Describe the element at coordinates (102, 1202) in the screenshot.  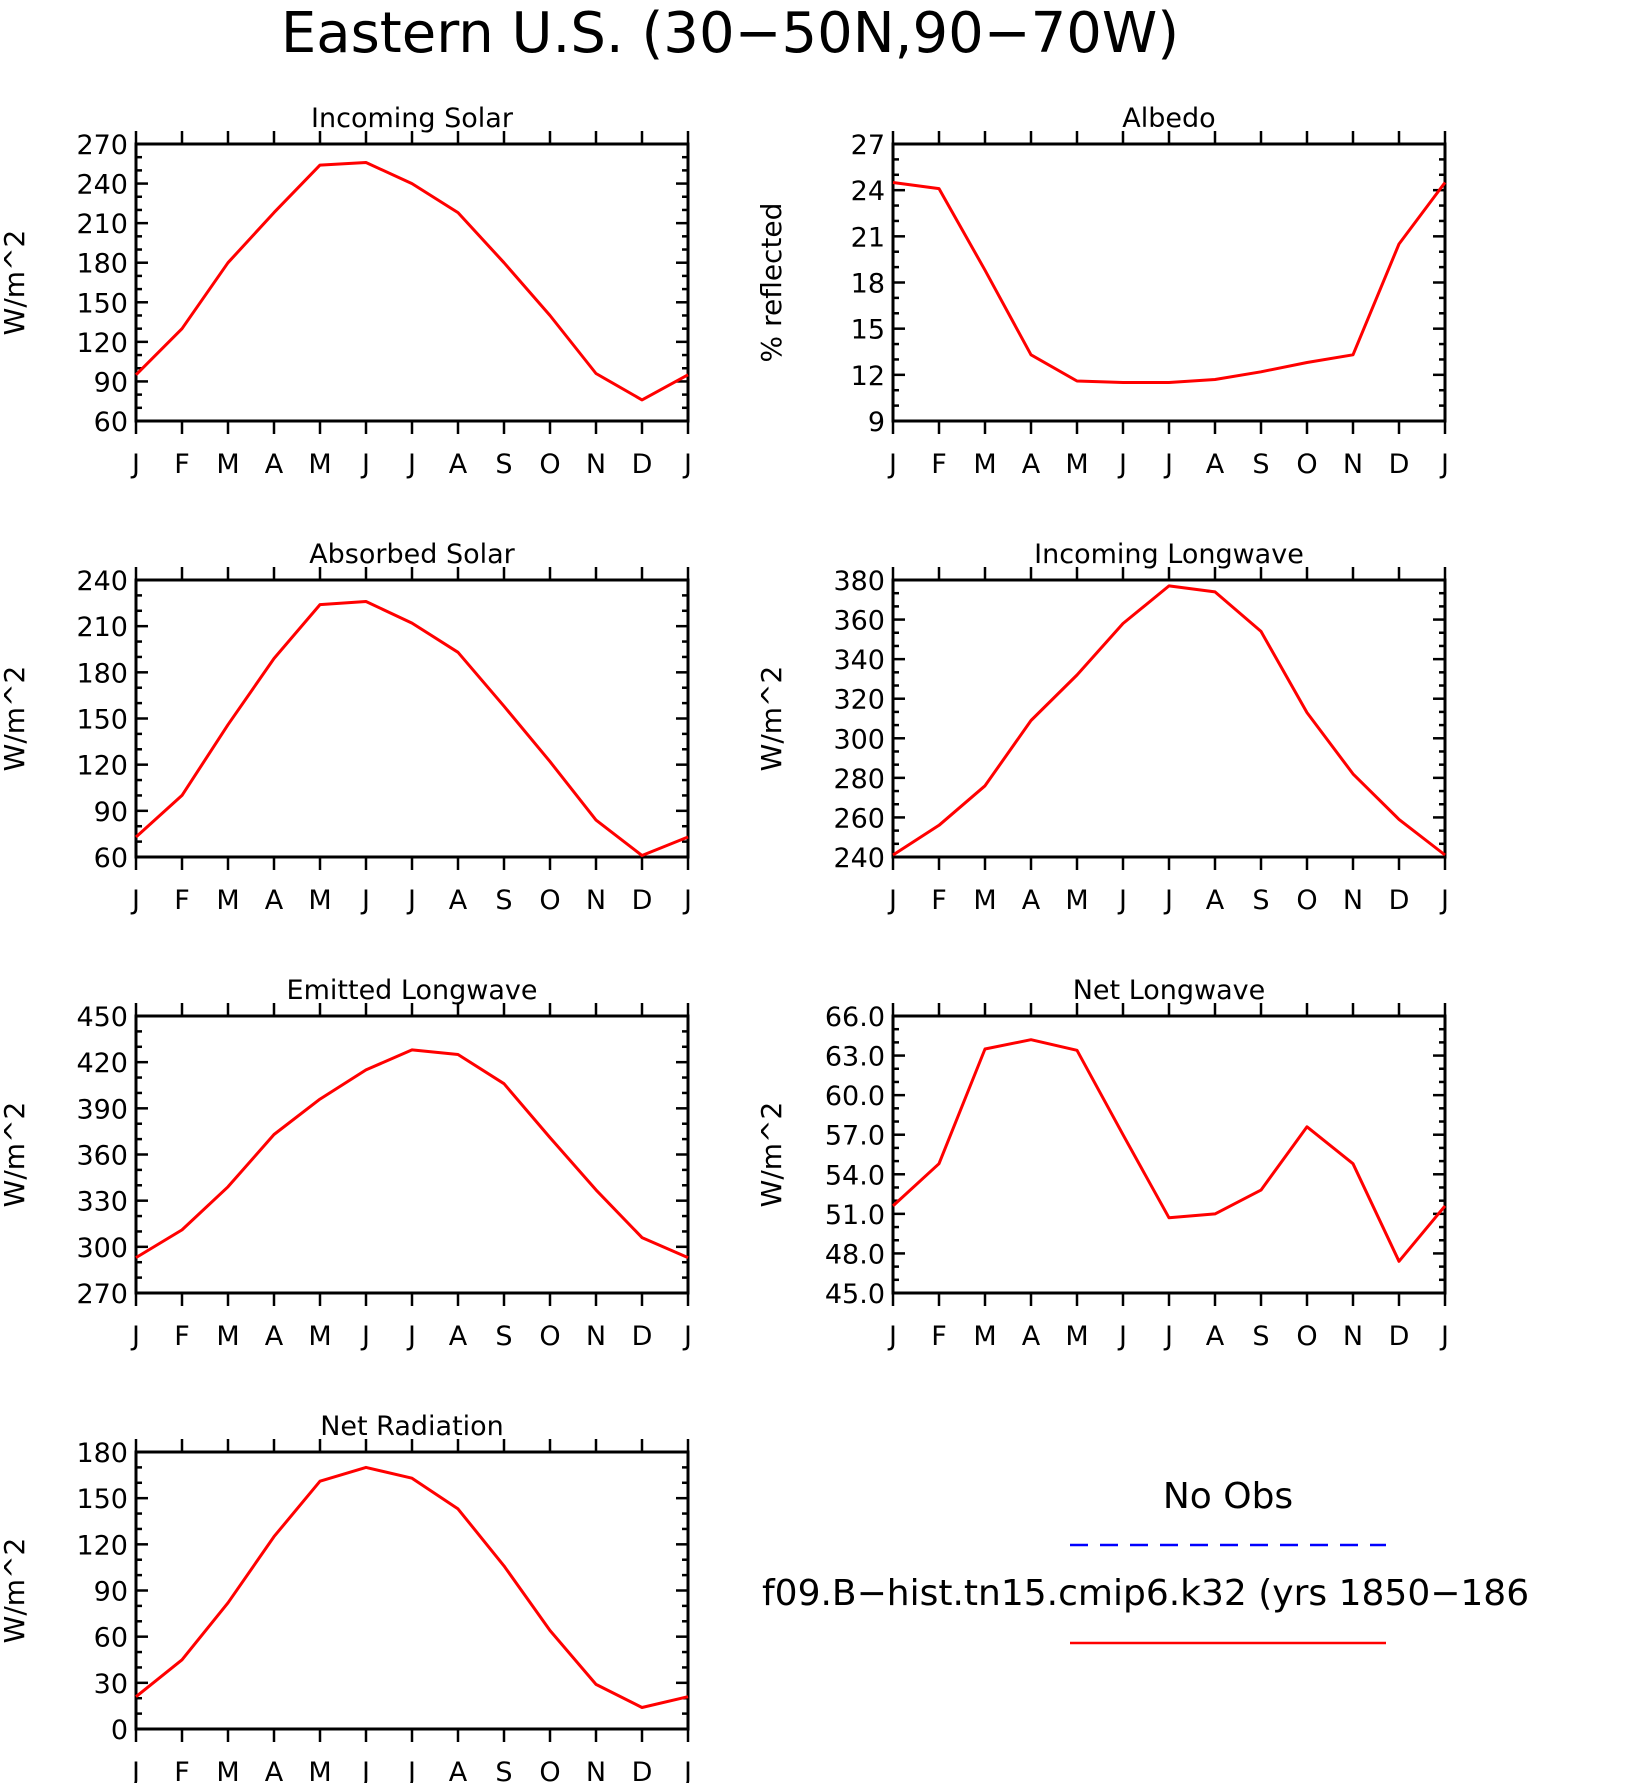
I see `y-tick-label: 330` at that location.